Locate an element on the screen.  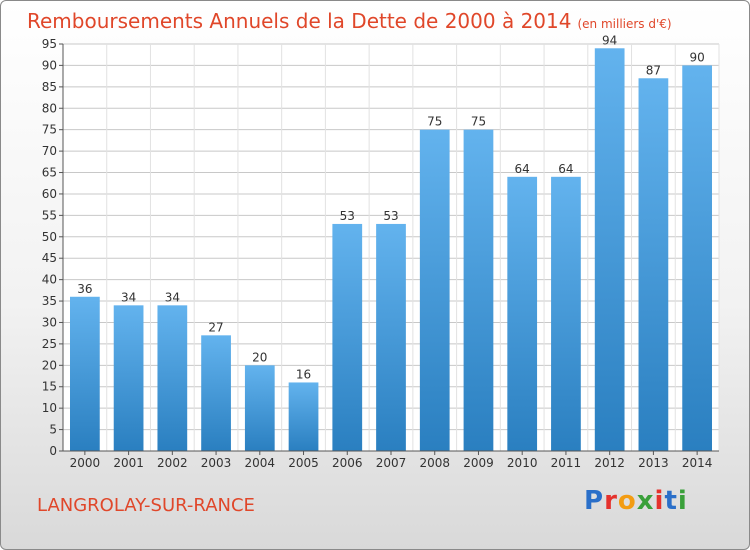
y-tick-label: 5 is located at coordinates (53, 430).